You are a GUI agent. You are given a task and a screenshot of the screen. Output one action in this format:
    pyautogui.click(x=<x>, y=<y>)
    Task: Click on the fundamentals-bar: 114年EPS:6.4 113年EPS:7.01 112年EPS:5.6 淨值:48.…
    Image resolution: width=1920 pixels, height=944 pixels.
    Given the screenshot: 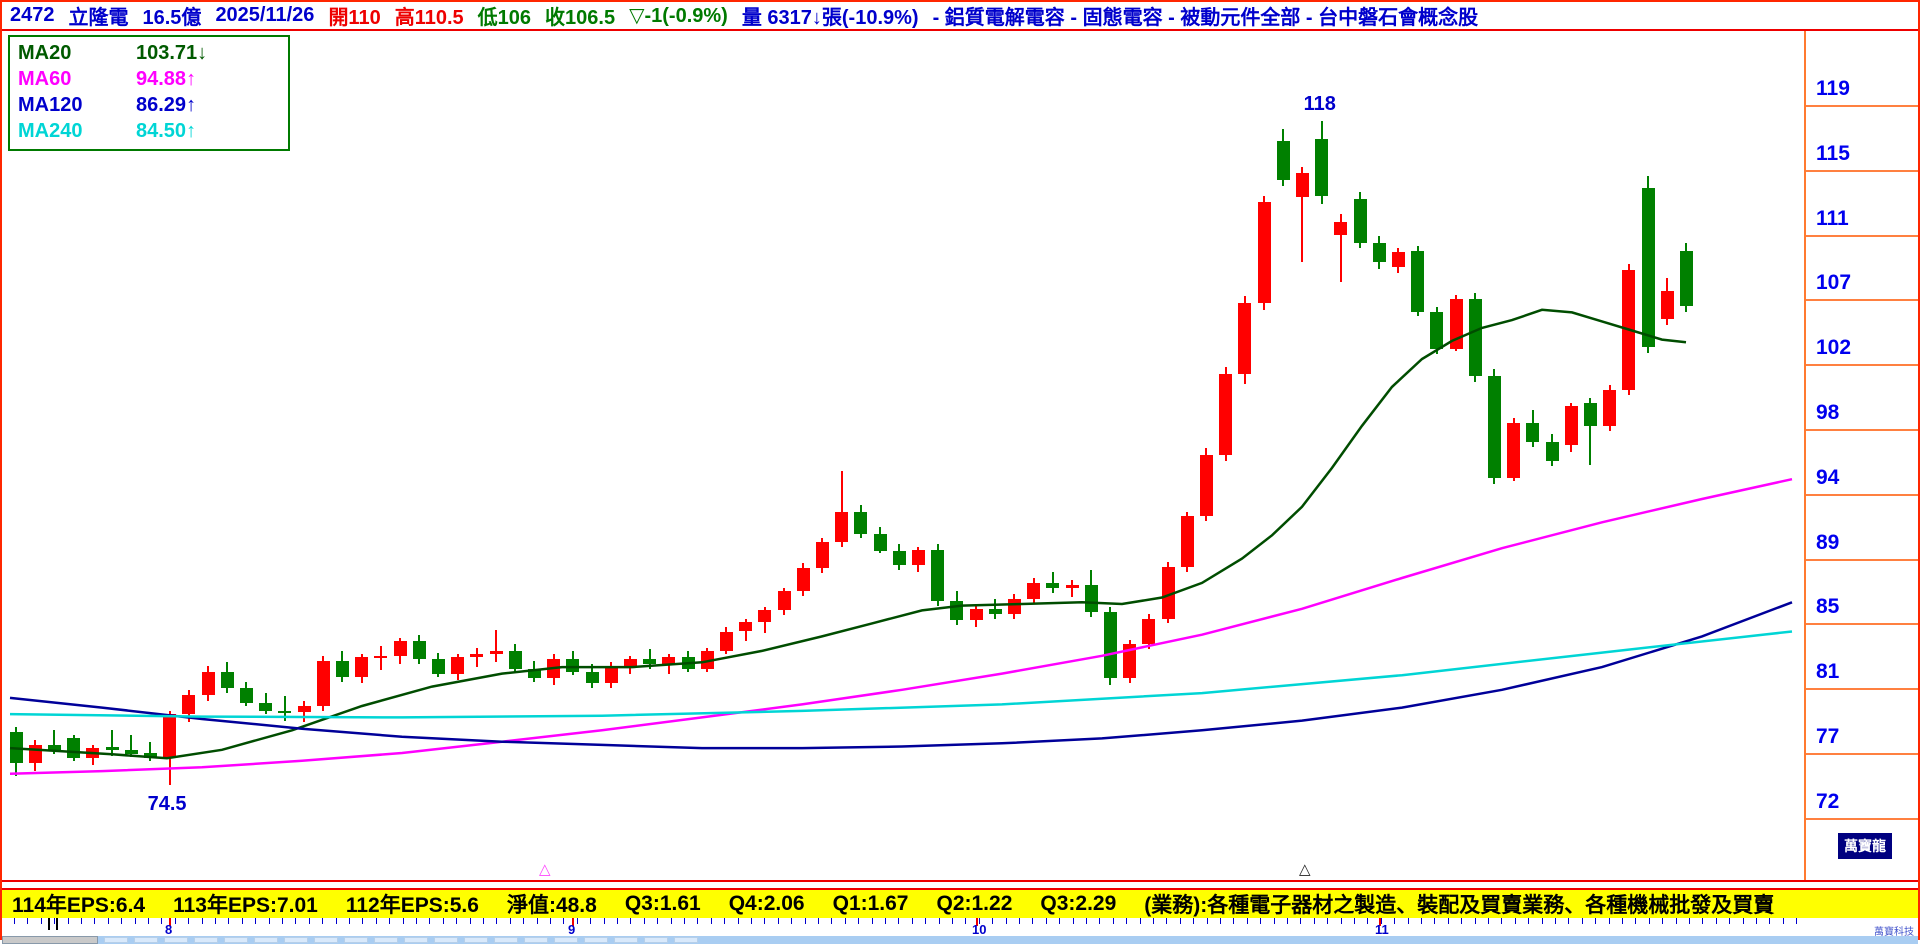 What is the action you would take?
    pyautogui.click(x=960, y=904)
    